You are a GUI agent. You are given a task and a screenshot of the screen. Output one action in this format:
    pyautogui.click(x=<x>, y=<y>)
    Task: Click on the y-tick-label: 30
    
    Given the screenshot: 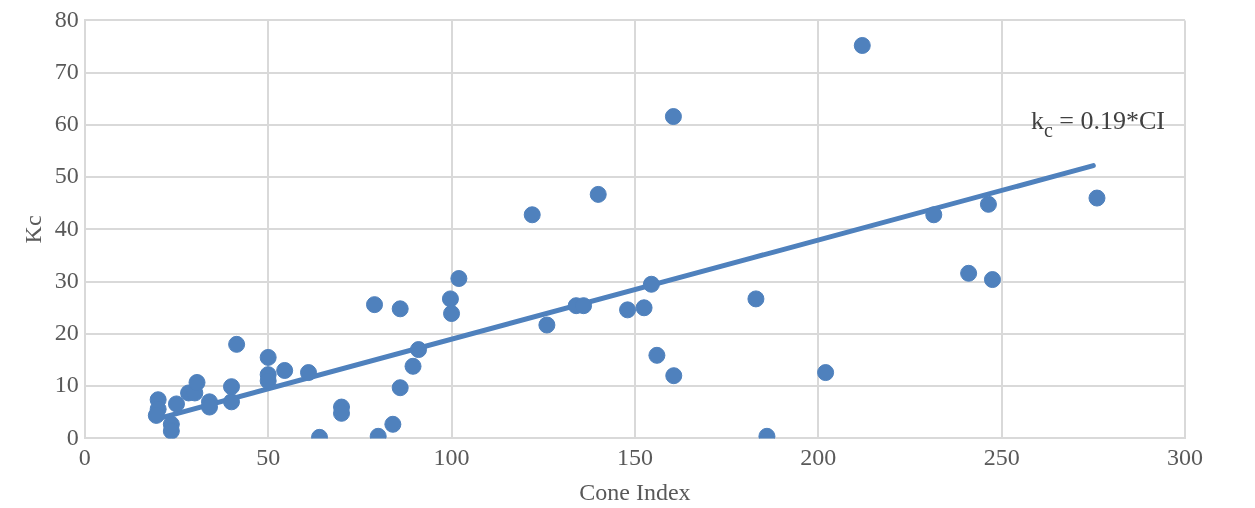 What is the action you would take?
    pyautogui.click(x=66, y=279)
    